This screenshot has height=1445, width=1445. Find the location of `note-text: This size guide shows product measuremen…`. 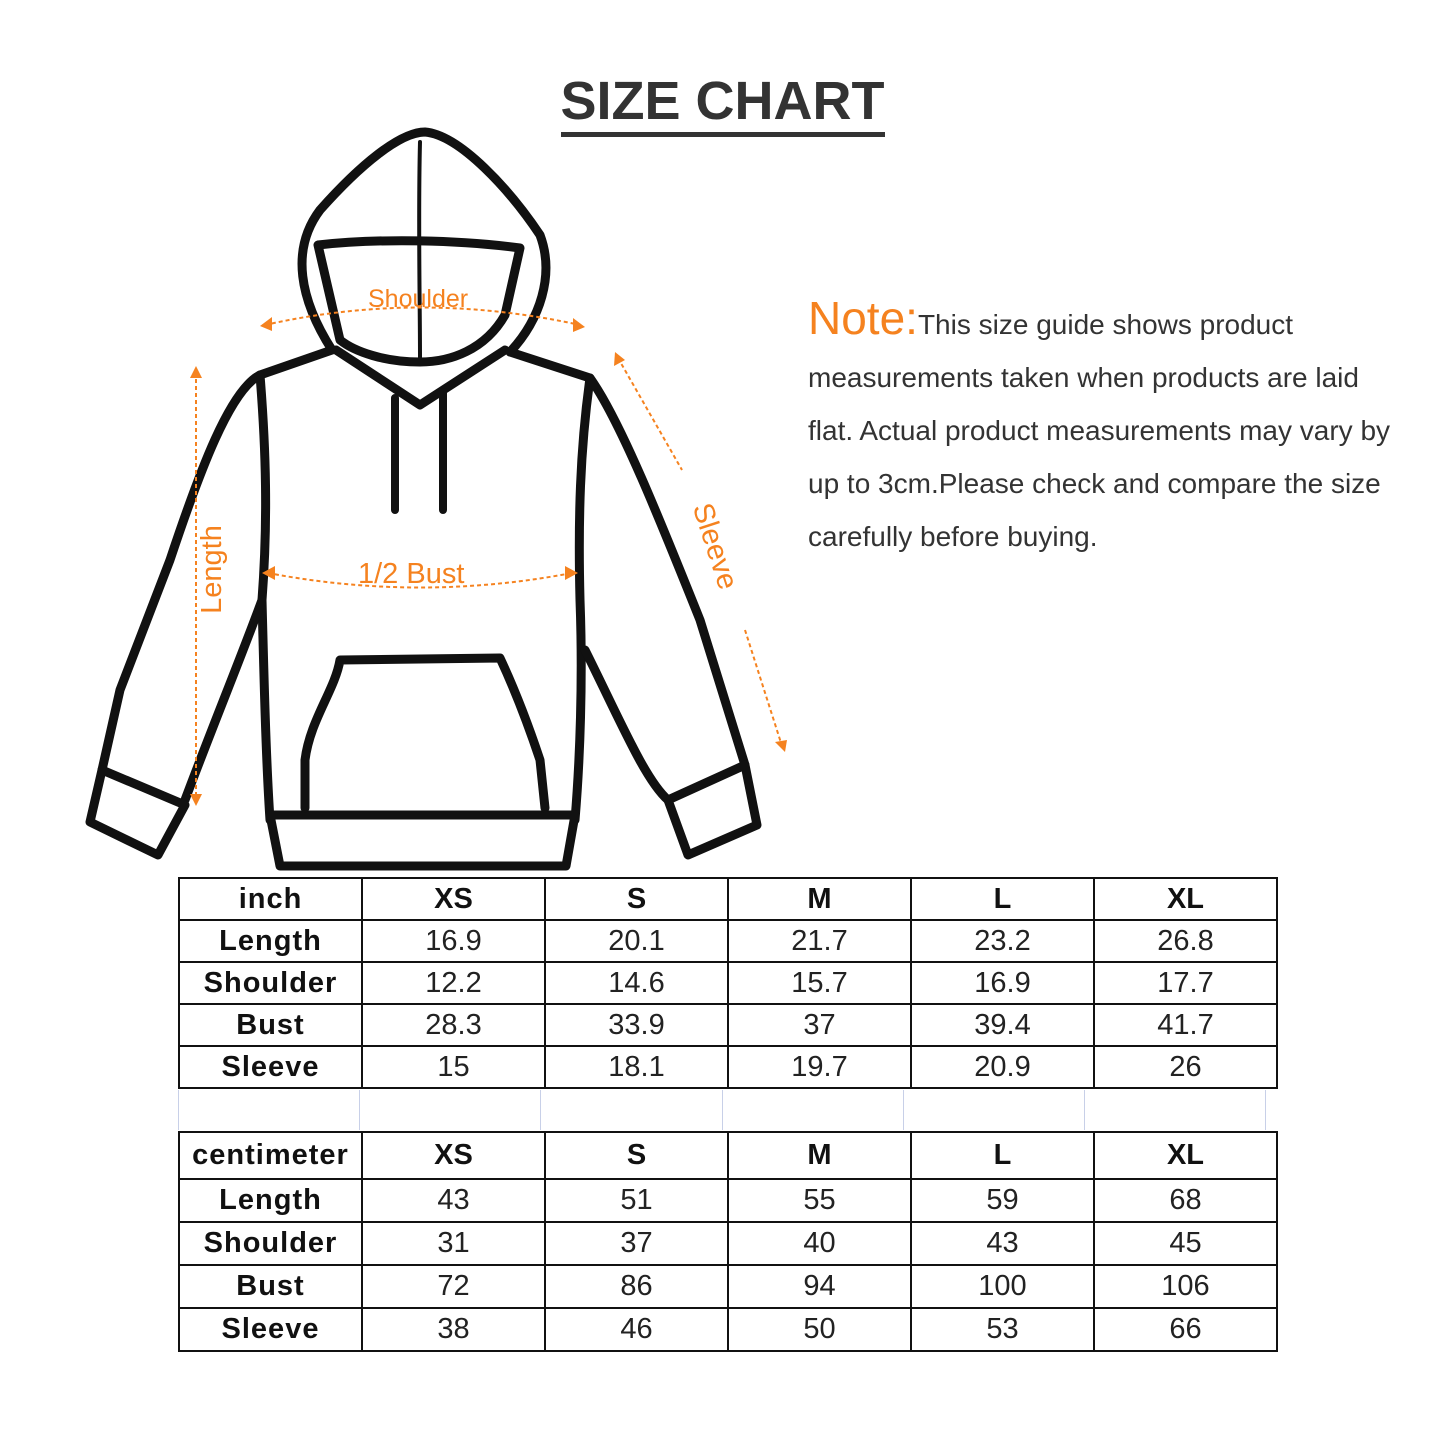

note-text: This size guide shows product measuremen… is located at coordinates (1099, 430).